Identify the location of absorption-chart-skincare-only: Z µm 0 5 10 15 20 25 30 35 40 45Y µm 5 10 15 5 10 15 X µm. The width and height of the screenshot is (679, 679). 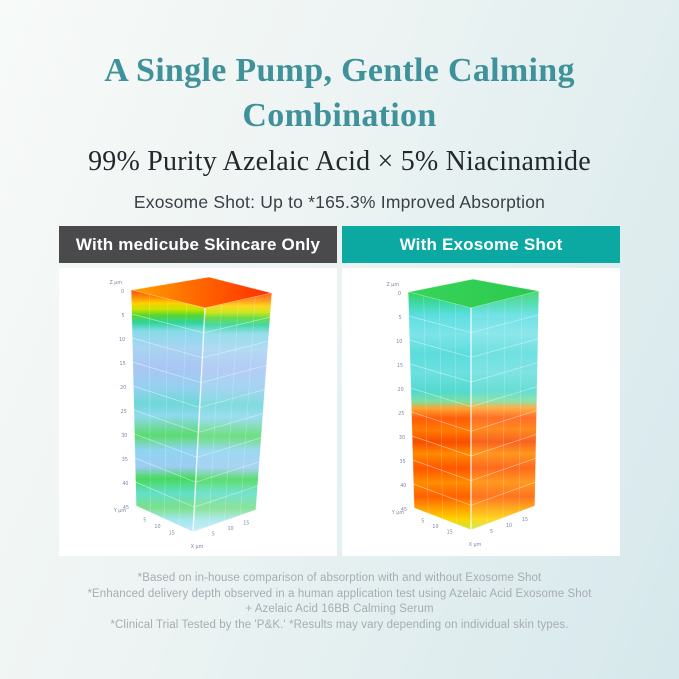
(191, 413).